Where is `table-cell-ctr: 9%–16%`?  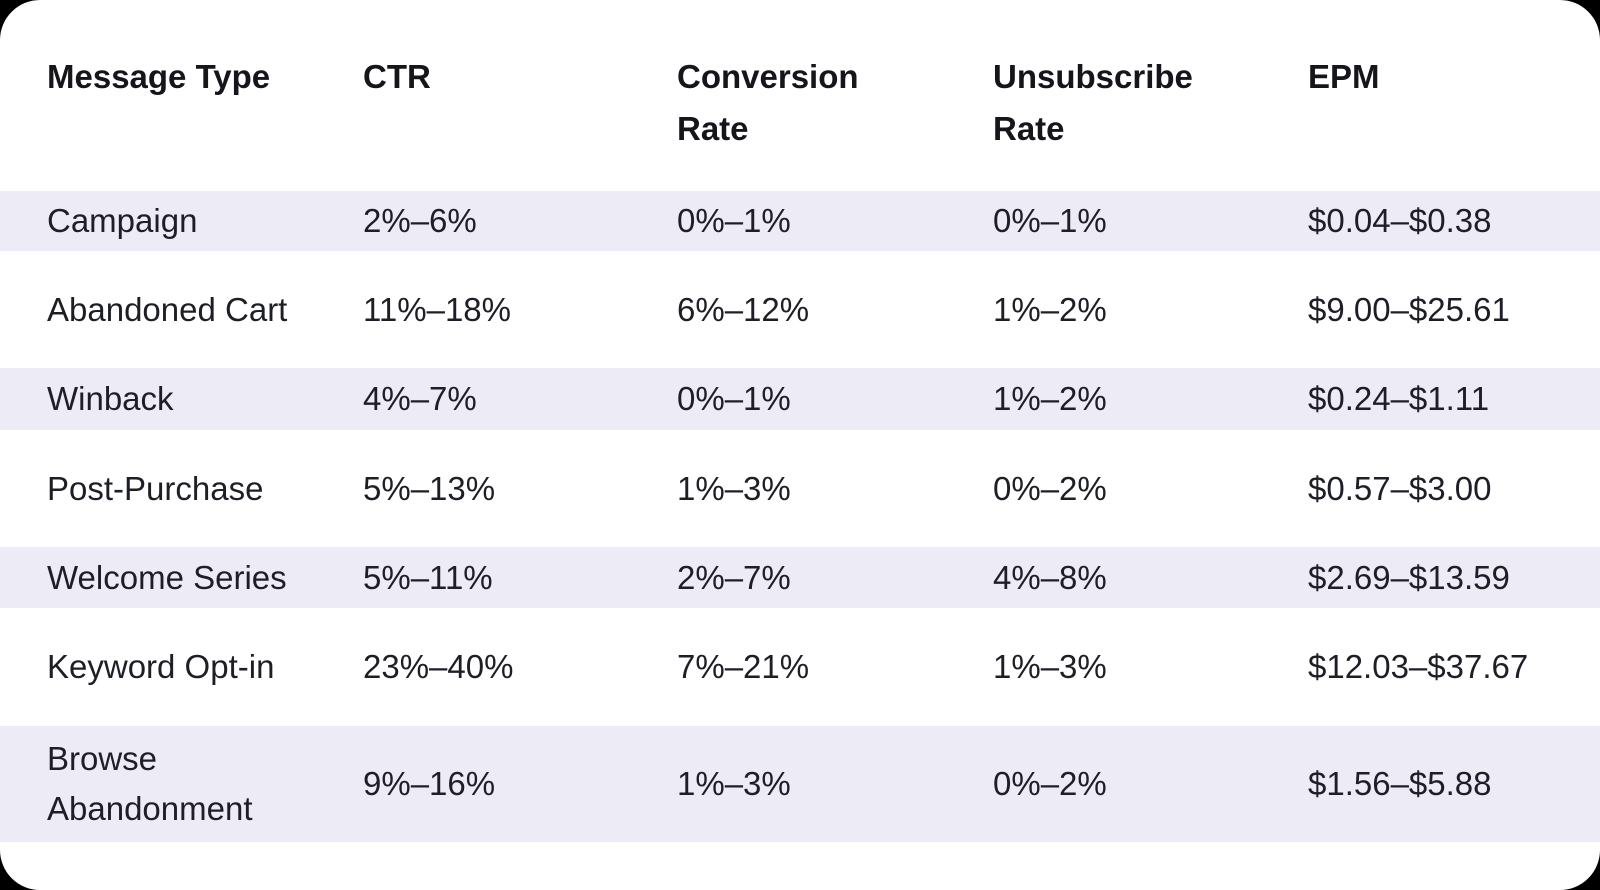 table-cell-ctr: 9%–16% is located at coordinates (429, 783).